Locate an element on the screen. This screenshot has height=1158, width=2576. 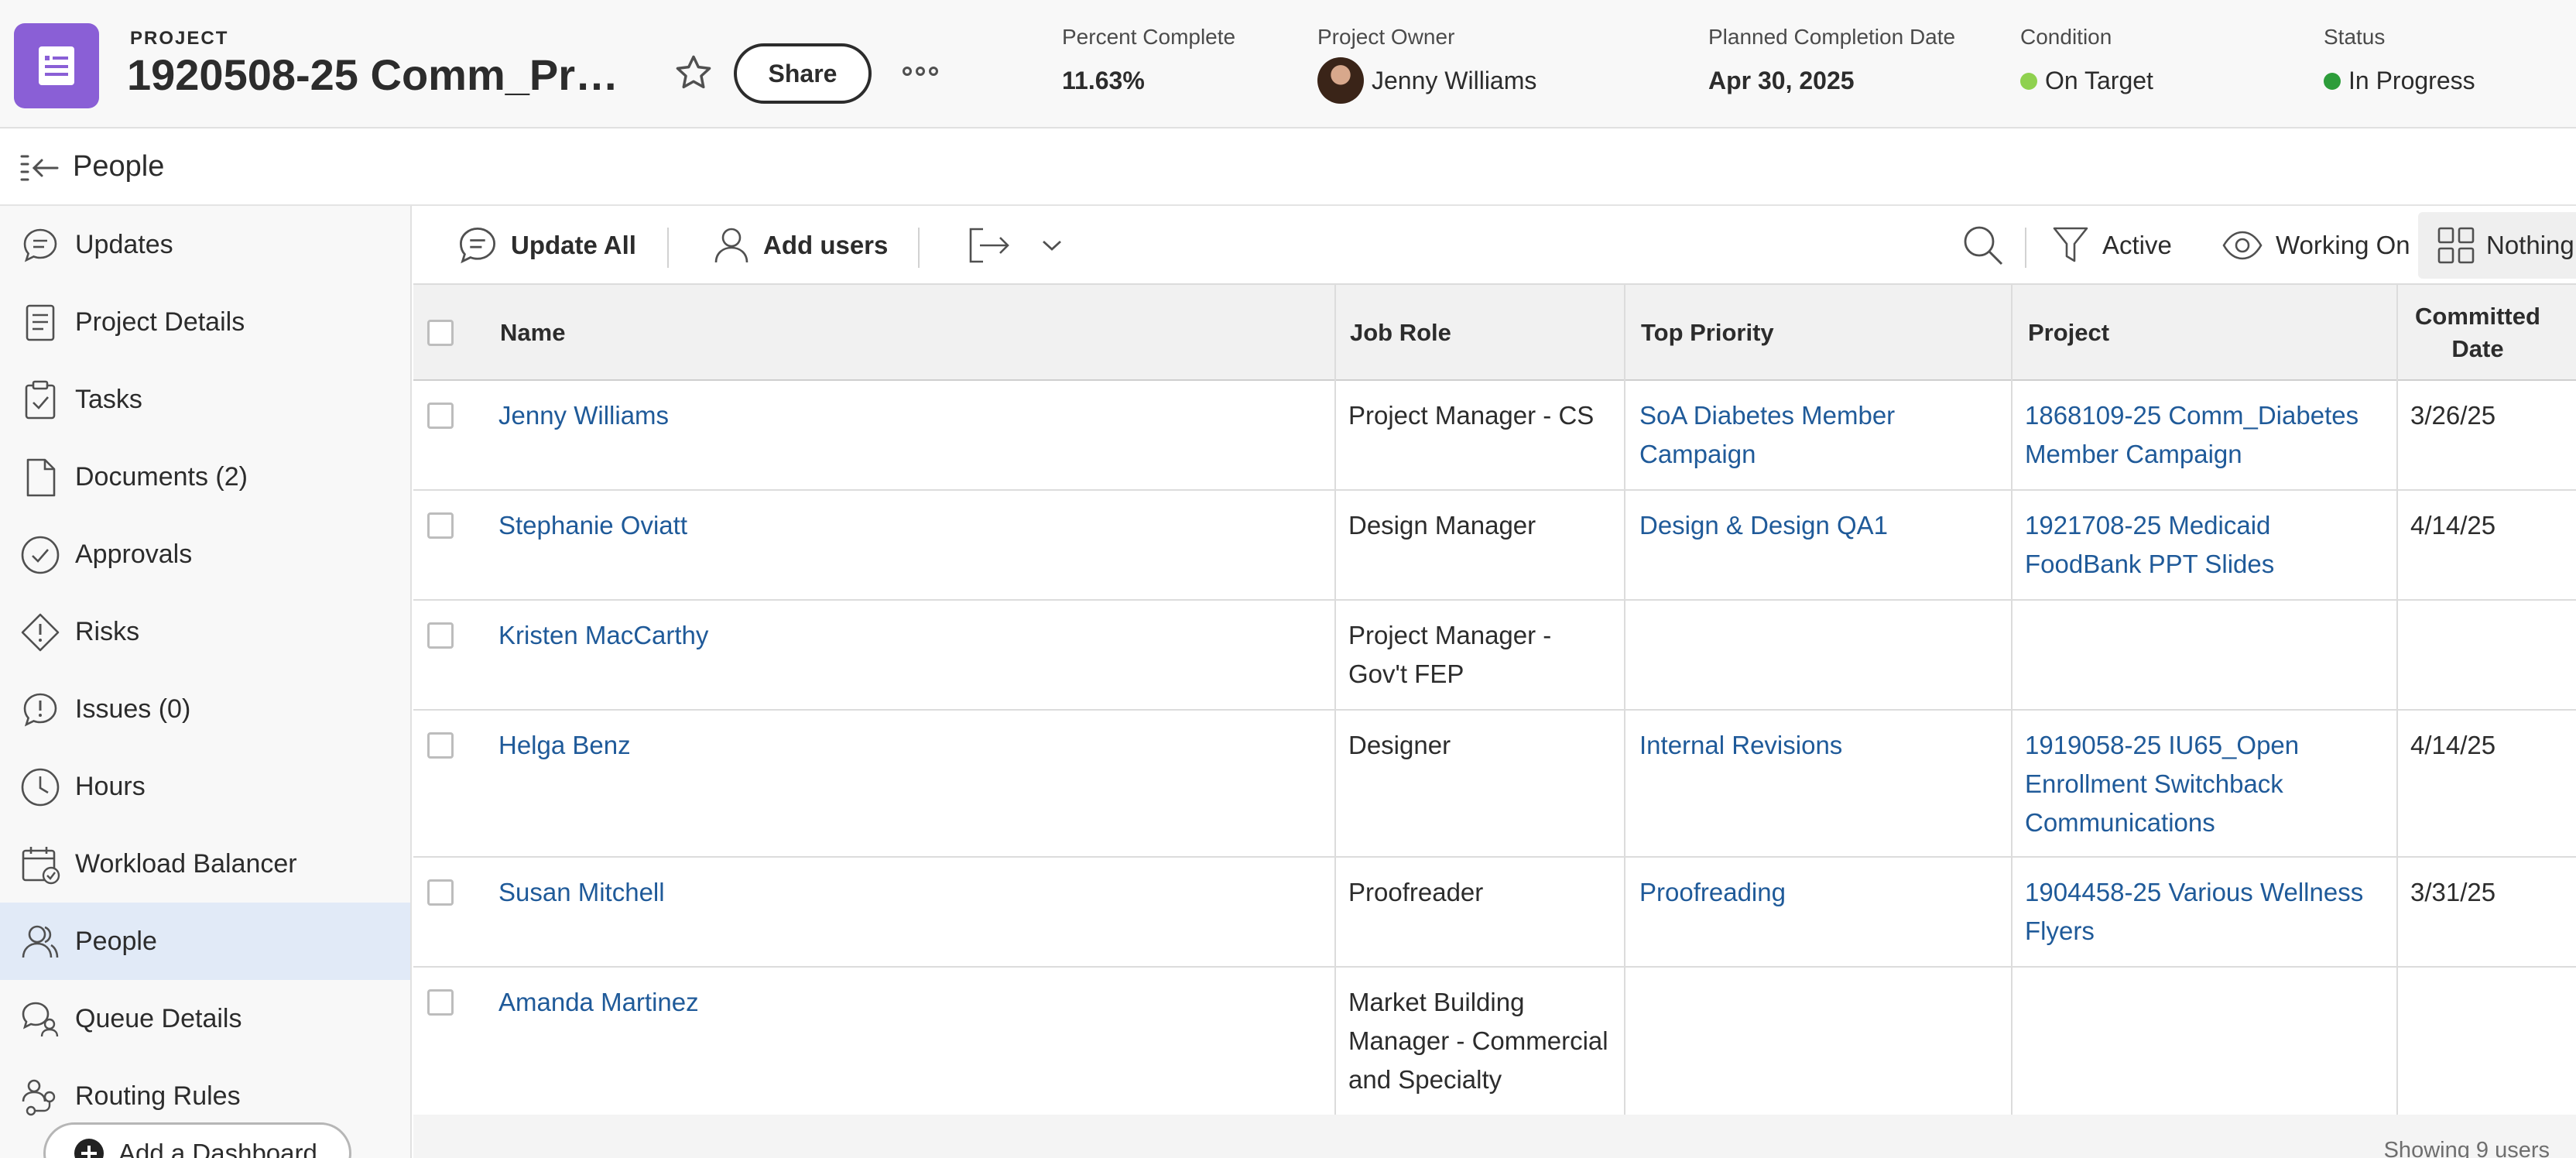
add-dashboard-button: Add a Dashboard is located at coordinates (197, 1140).